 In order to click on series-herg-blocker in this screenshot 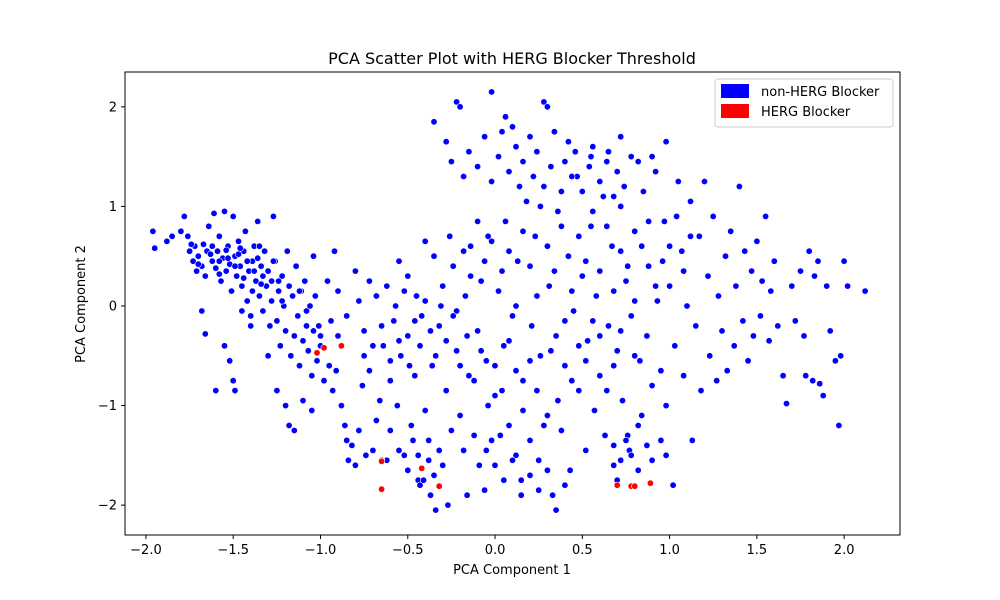, I will do `click(483, 417)`.